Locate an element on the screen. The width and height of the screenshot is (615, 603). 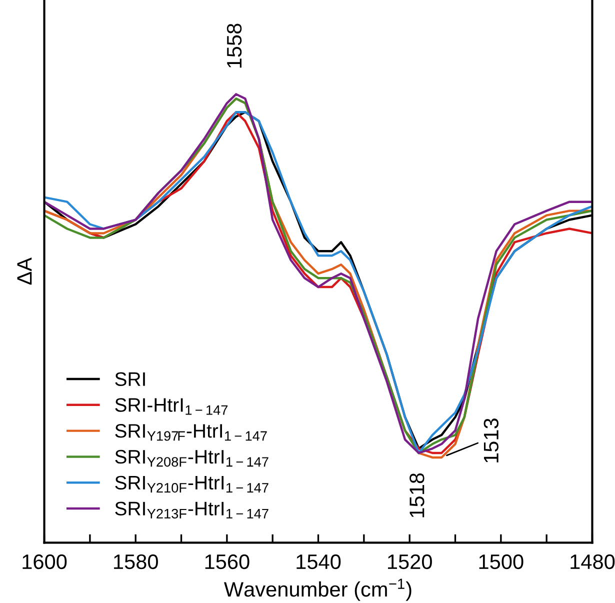
x-tick-label: 1520 is located at coordinates (410, 562).